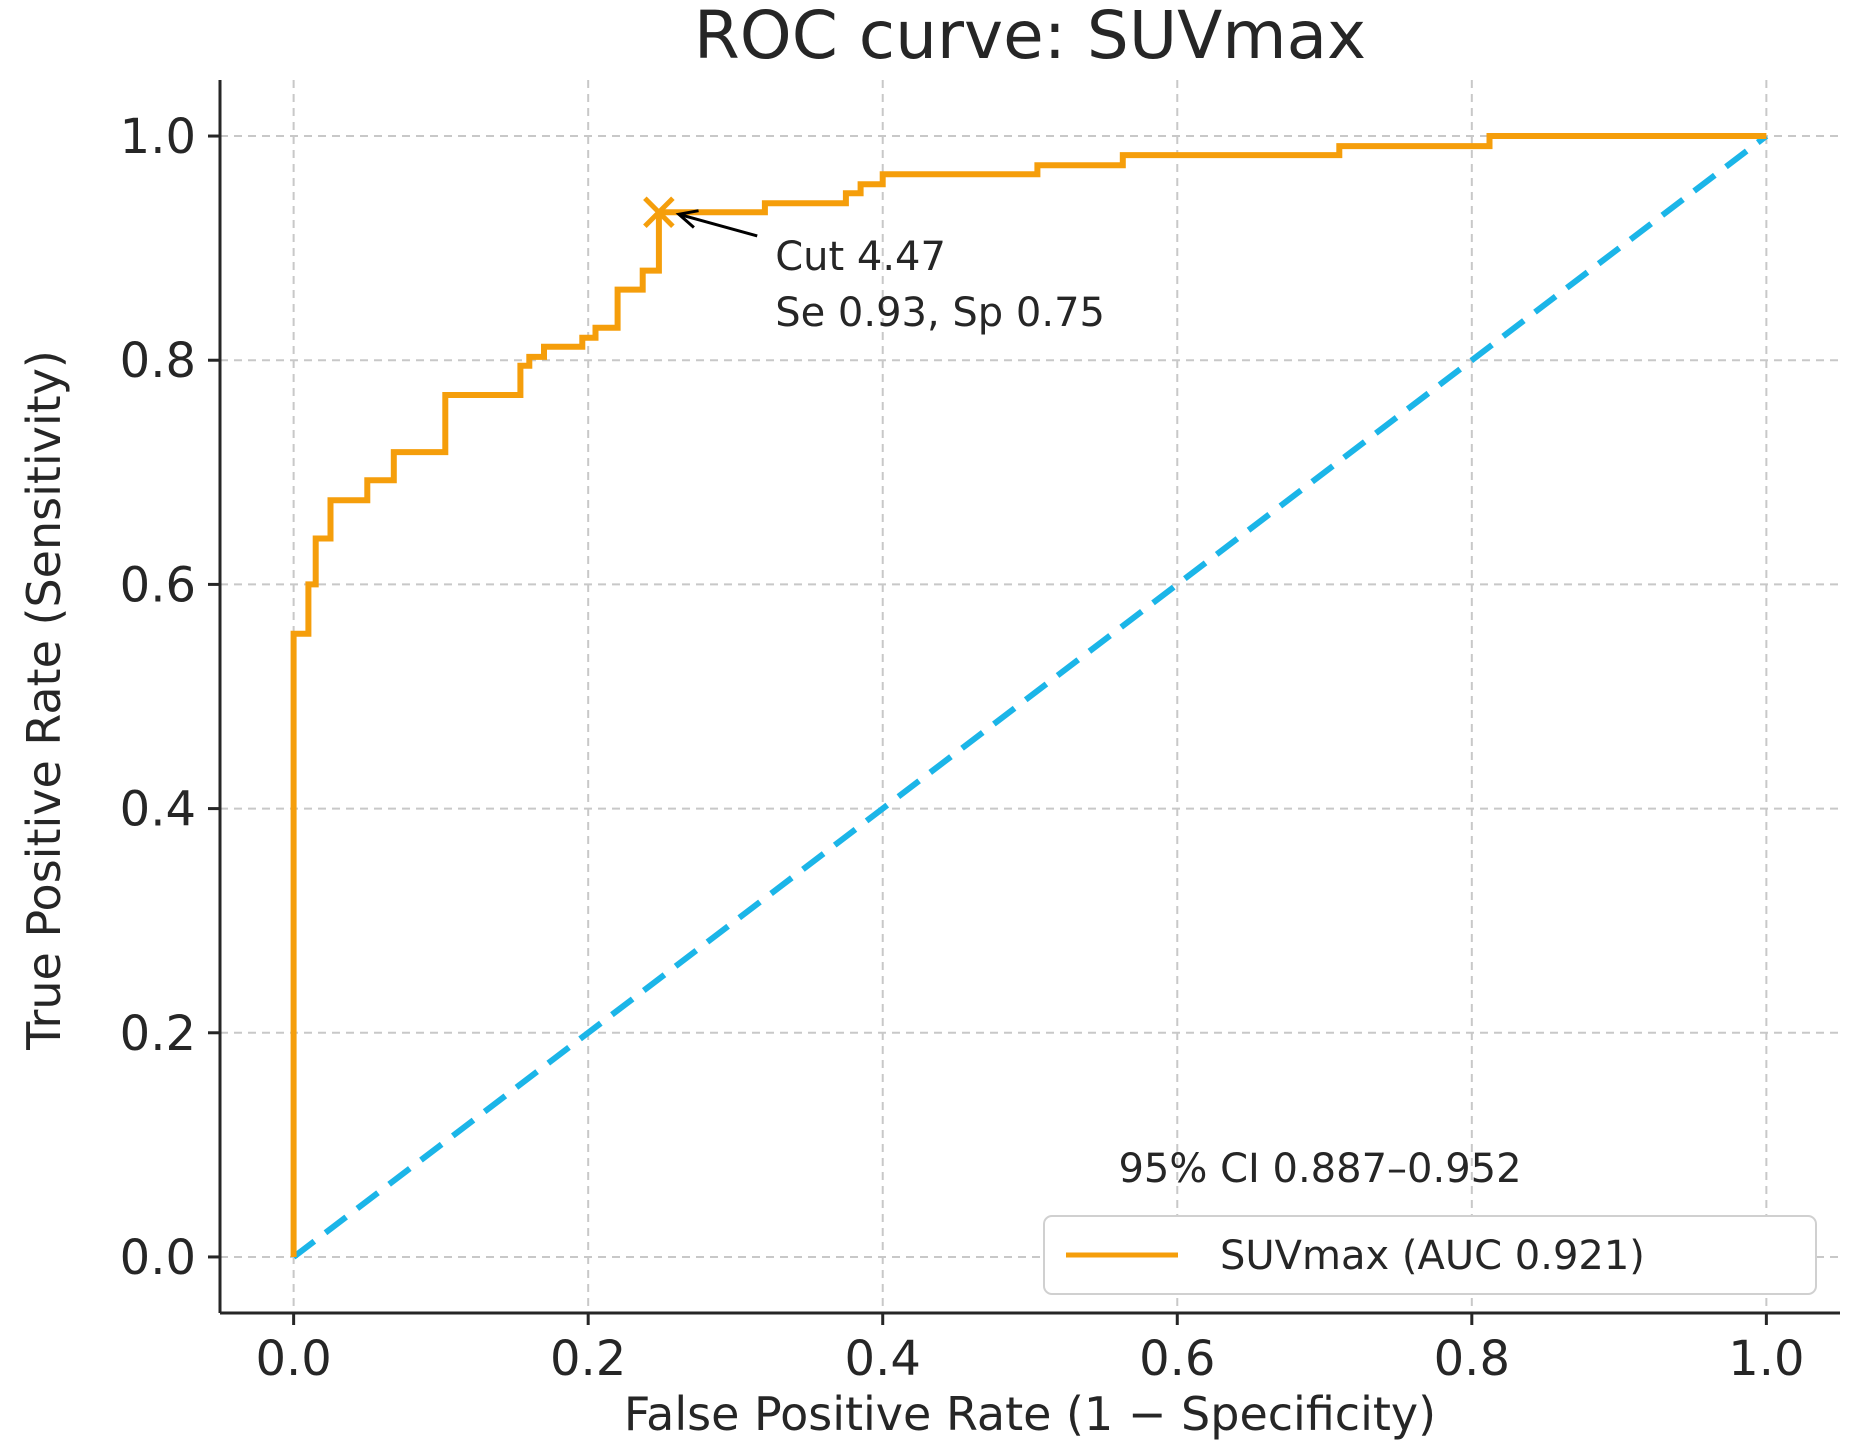  Describe the element at coordinates (687, 219) in the screenshot. I see `annotation-arrow-head` at that location.